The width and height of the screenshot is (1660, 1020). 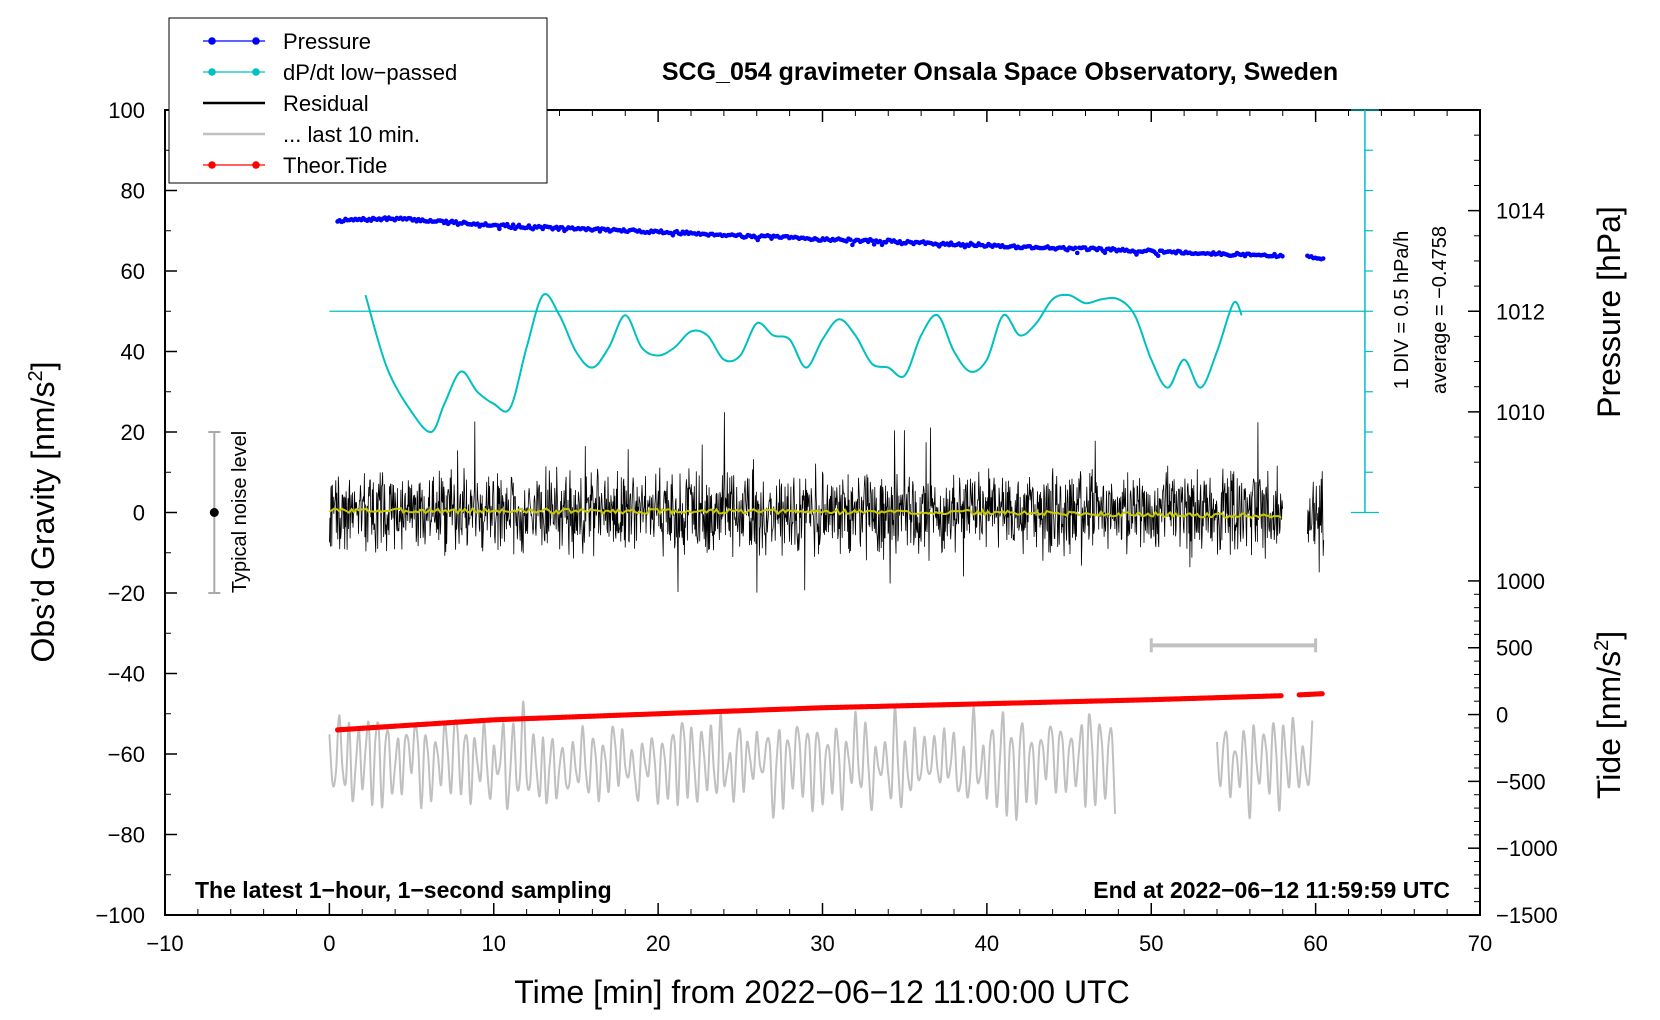 What do you see at coordinates (126, 835) in the screenshot?
I see `y-tick-label: −80` at bounding box center [126, 835].